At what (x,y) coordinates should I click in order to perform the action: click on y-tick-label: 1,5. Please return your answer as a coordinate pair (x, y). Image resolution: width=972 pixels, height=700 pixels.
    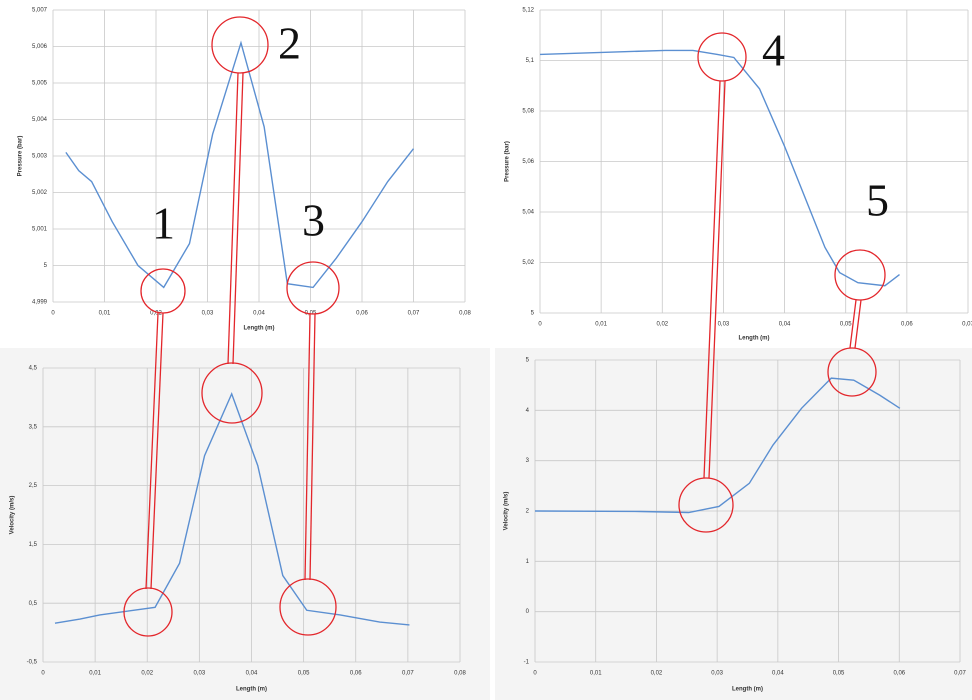
    Looking at the image, I should click on (33, 545).